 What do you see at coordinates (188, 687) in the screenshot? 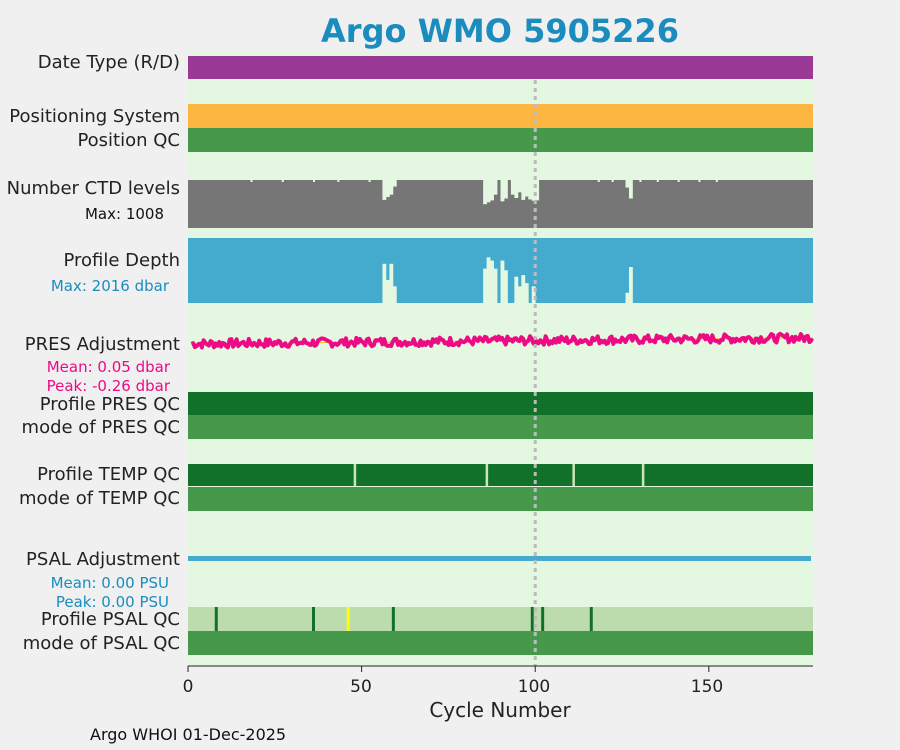
I see `x-tick-0: 0` at bounding box center [188, 687].